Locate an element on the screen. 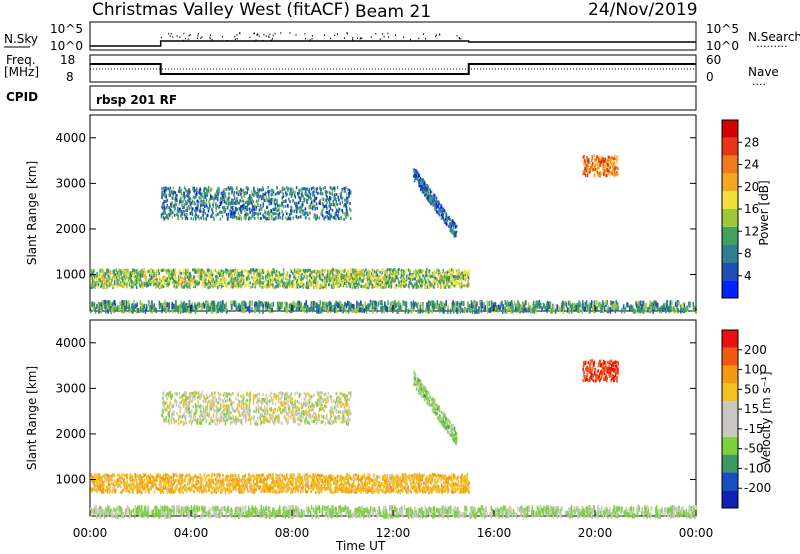  sky-right-dots: ········· is located at coordinates (771, 46).